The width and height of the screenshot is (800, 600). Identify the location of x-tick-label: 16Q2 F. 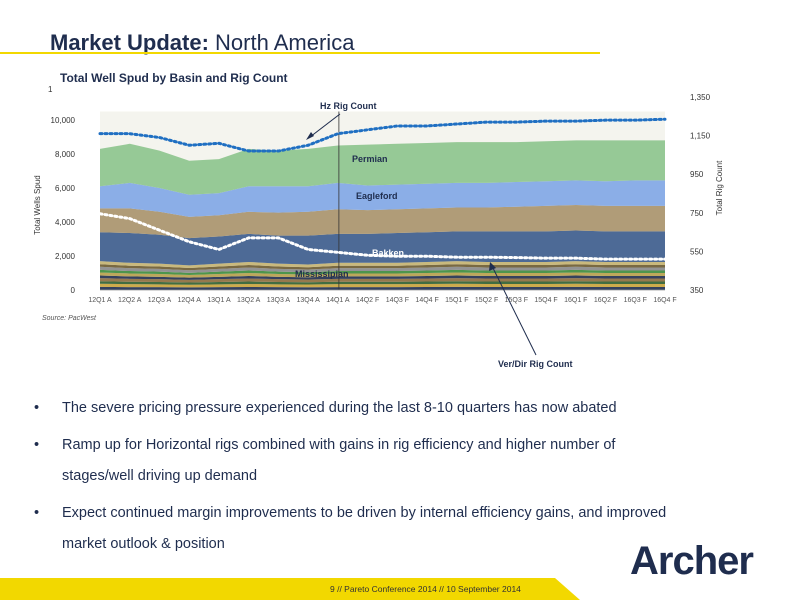
(605, 300).